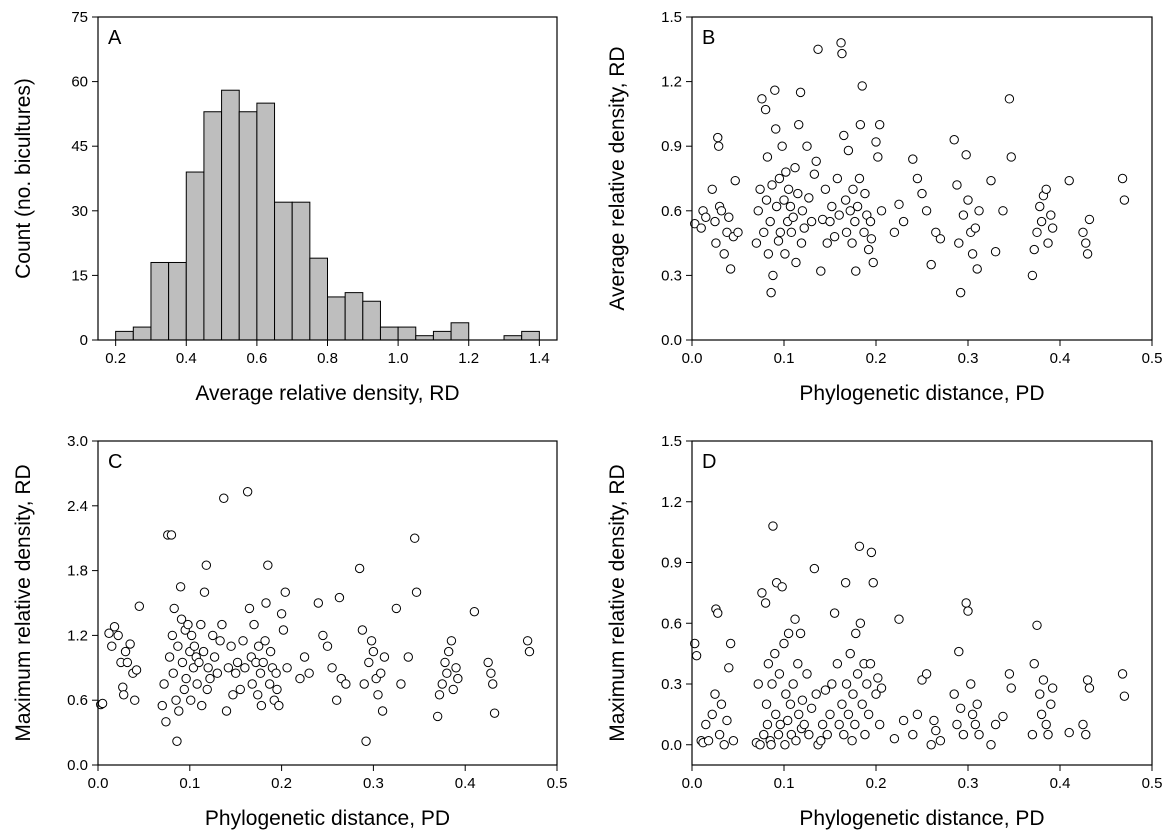 Image resolution: width=1172 pixels, height=834 pixels. What do you see at coordinates (256, 358) in the screenshot?
I see `x-tick-label: 0.6` at bounding box center [256, 358].